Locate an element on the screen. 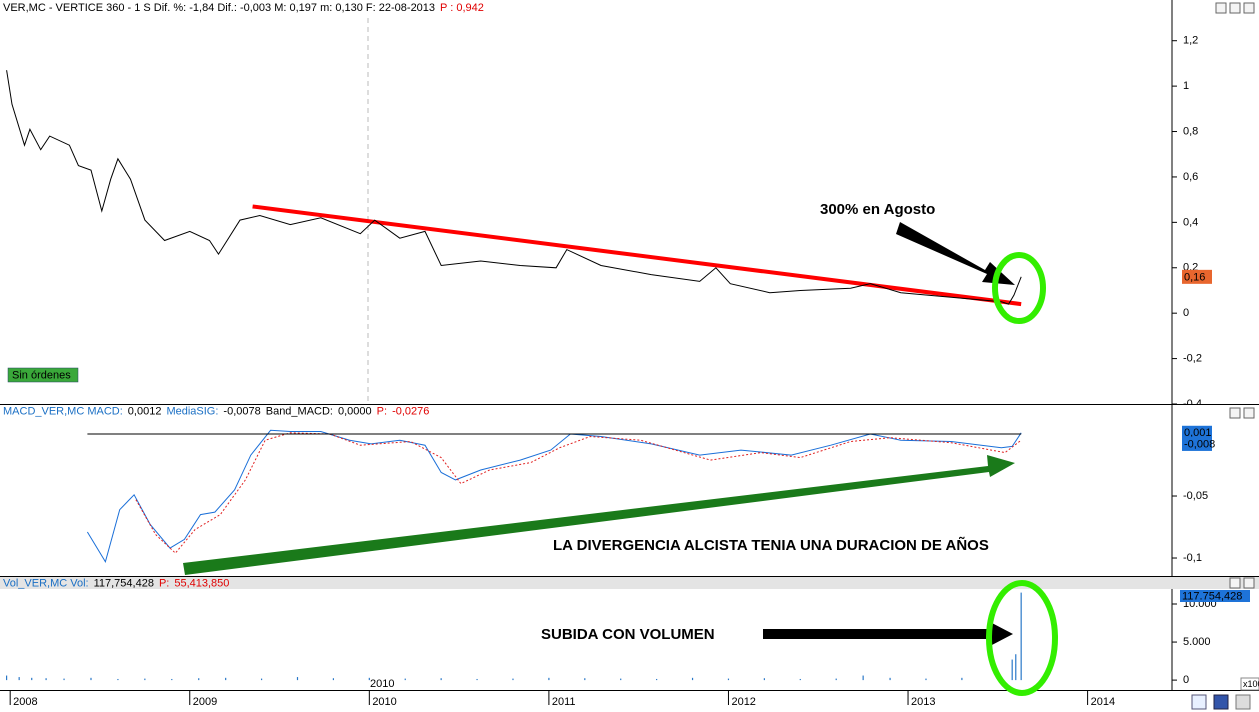 The image size is (1259, 712). minimize-button is located at coordinates (1221, 8).